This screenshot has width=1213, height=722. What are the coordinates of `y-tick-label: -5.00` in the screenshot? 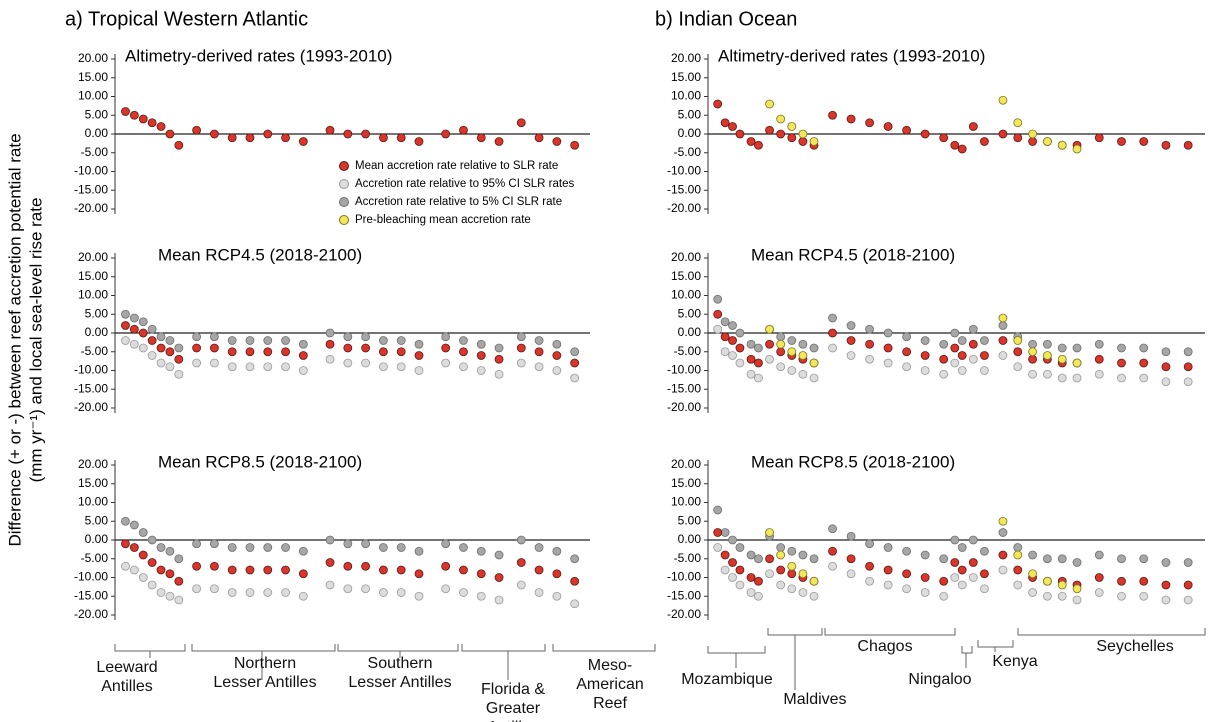 It's located at (688, 351).